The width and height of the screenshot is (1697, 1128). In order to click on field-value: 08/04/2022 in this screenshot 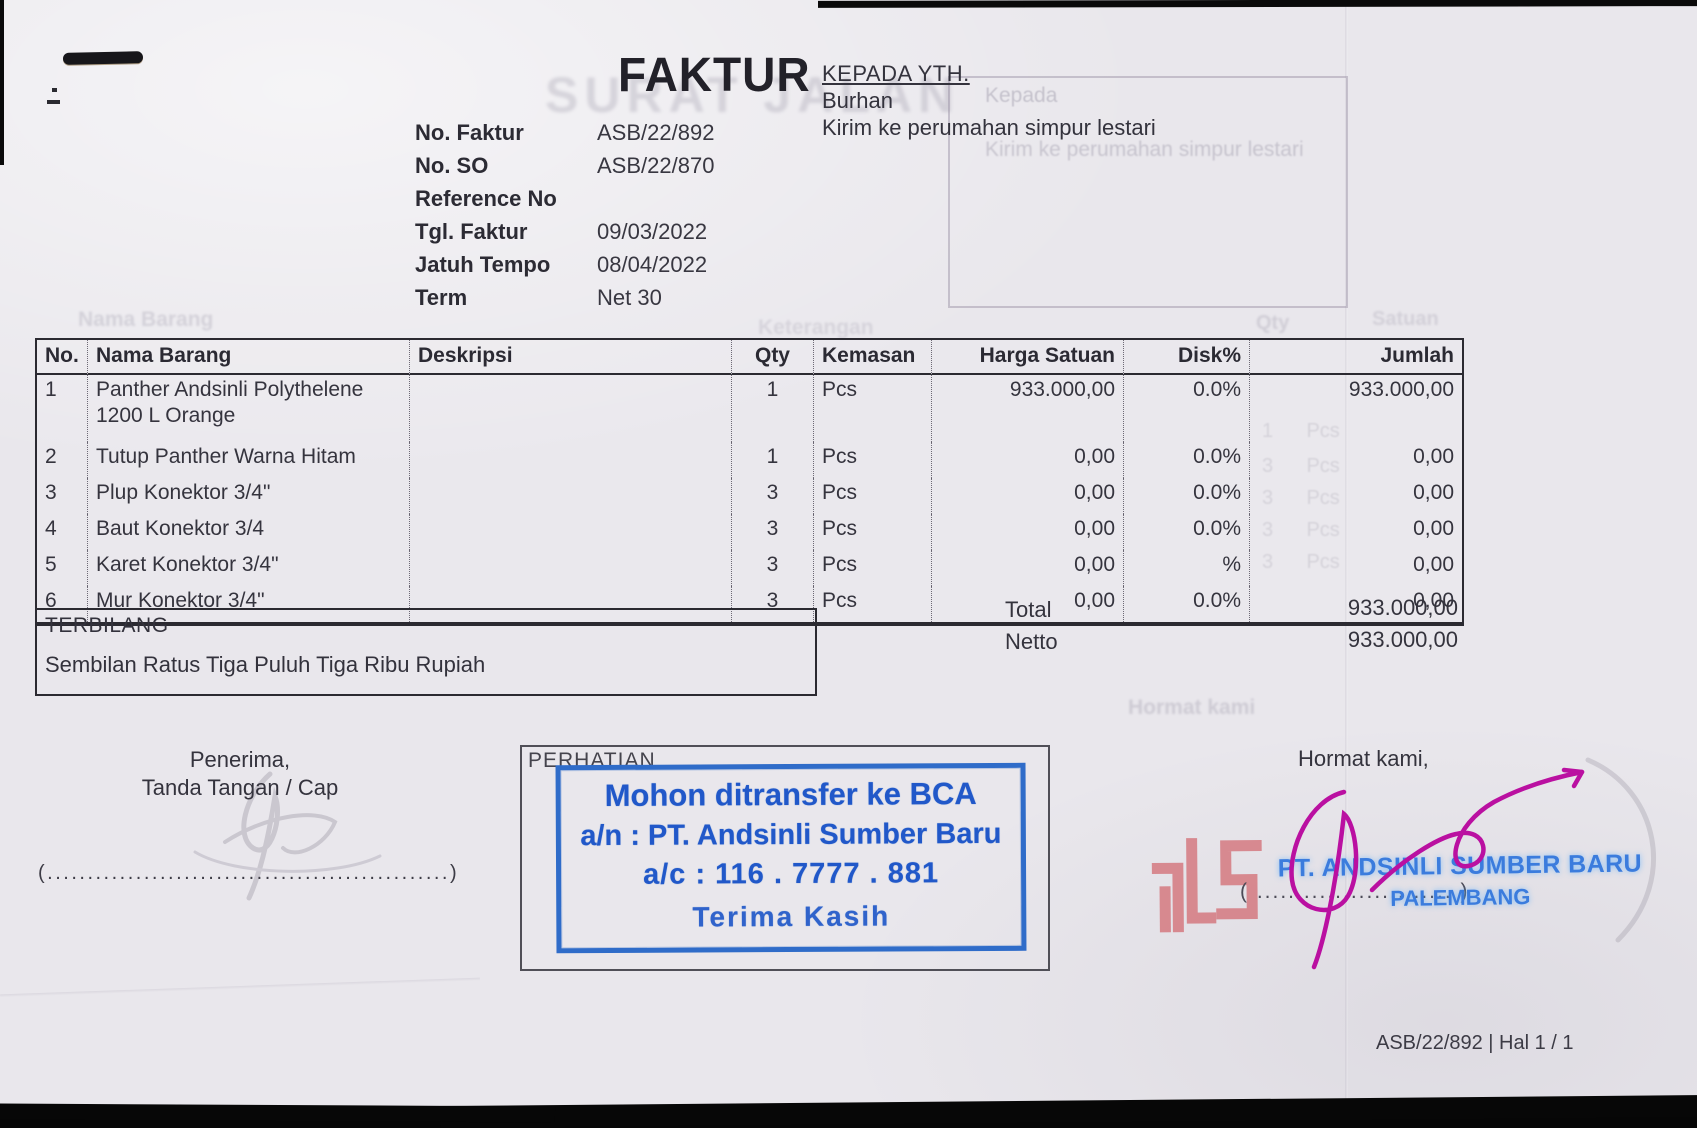, I will do `click(652, 264)`.